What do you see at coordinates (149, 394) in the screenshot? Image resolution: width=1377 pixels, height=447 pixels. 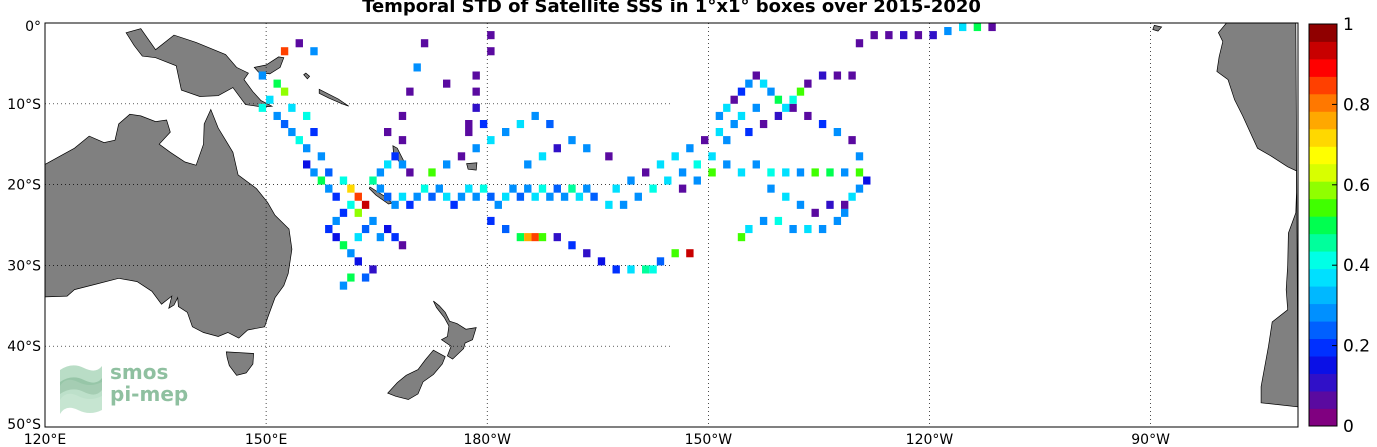 I see `logo-text-pimep: pi-mep` at bounding box center [149, 394].